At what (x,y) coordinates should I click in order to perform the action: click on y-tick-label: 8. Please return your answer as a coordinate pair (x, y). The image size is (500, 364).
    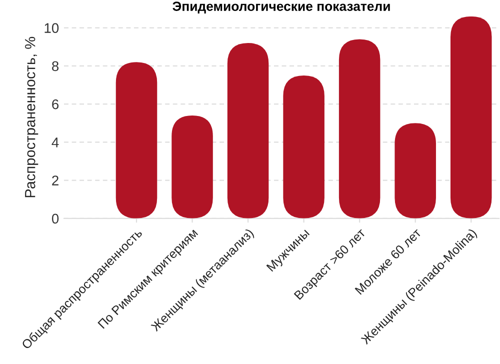
    Looking at the image, I should click on (55, 66).